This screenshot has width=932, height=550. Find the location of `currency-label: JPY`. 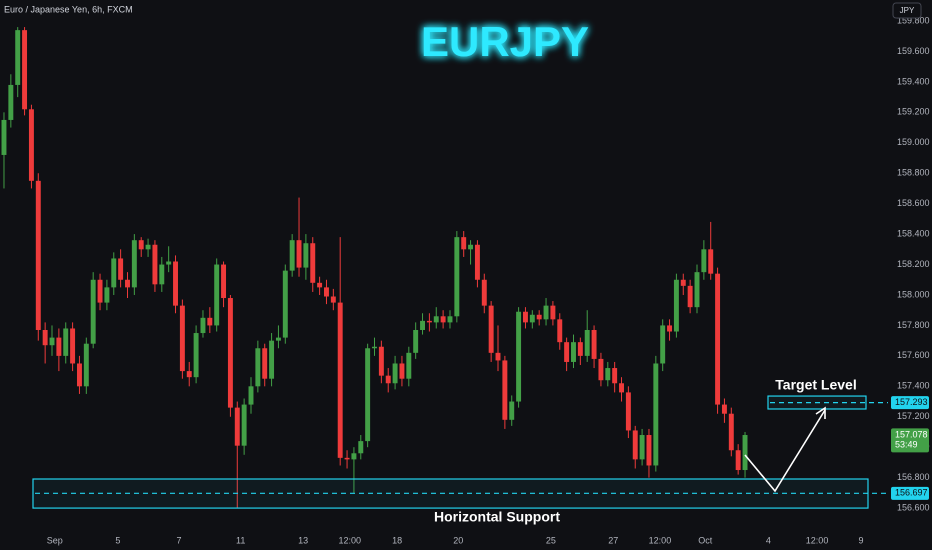

currency-label: JPY is located at coordinates (907, 10).